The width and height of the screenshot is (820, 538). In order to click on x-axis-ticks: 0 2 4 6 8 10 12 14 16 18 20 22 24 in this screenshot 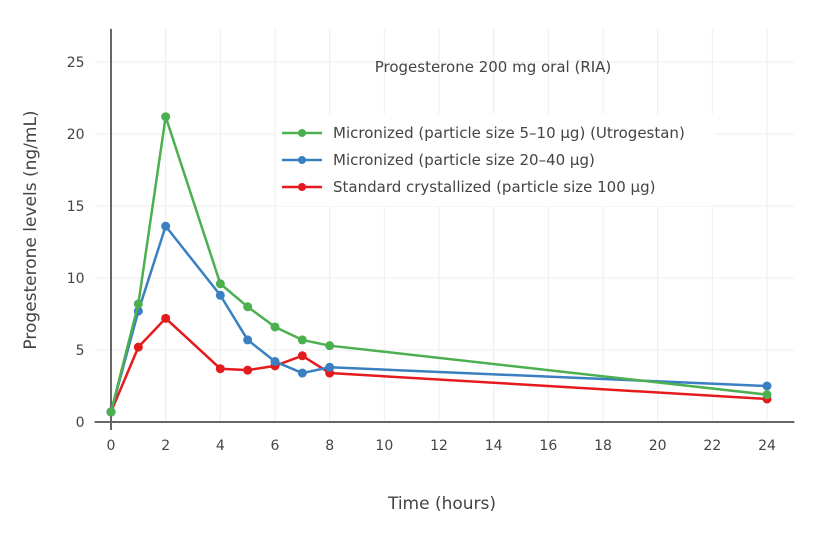, I will do `click(441, 446)`.